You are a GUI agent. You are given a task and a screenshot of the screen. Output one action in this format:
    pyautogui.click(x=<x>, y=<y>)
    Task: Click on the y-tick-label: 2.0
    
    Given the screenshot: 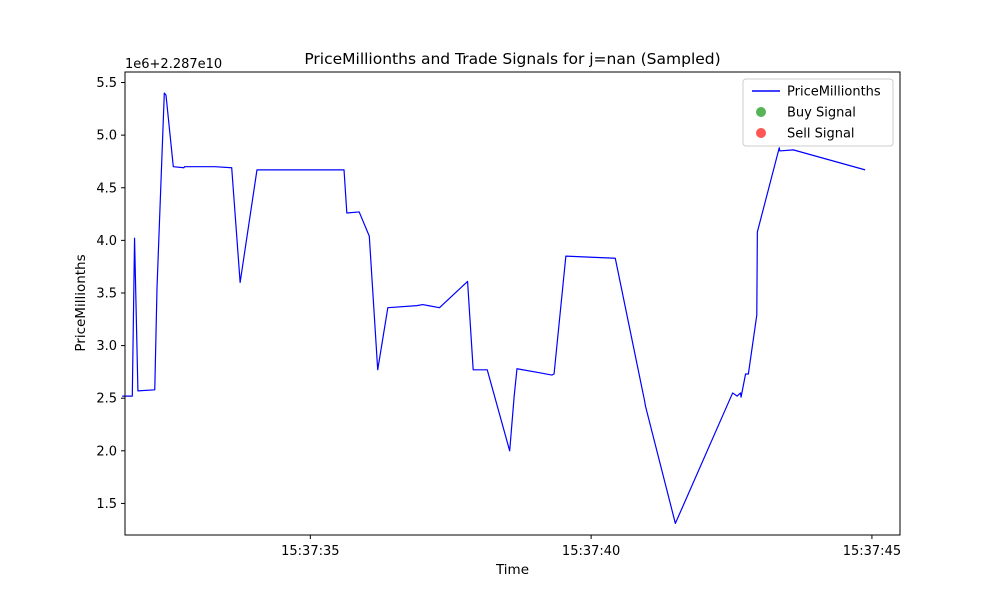 What is the action you would take?
    pyautogui.click(x=106, y=451)
    